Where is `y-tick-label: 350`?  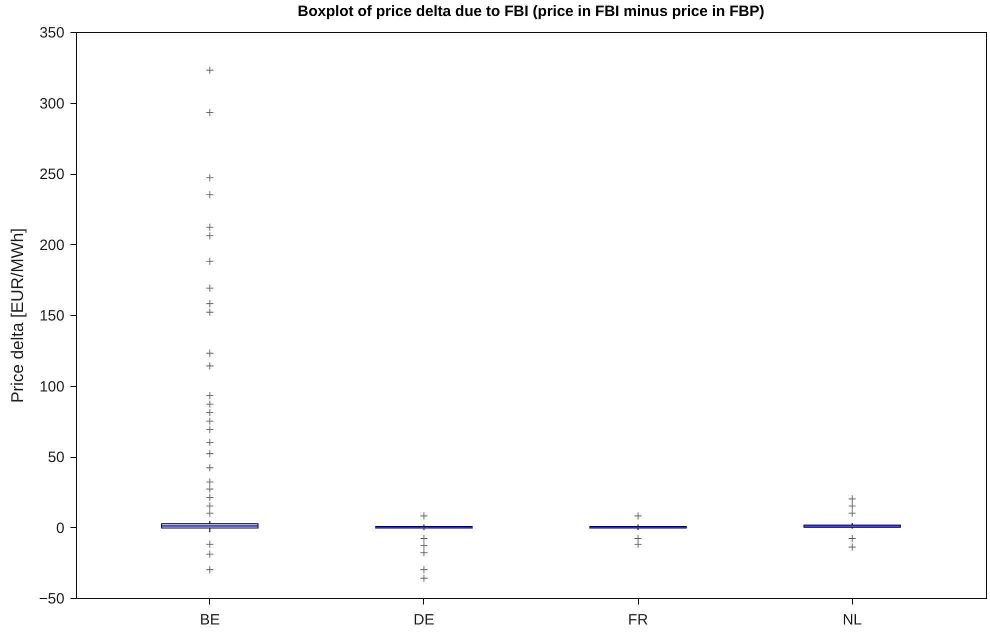 y-tick-label: 350 is located at coordinates (51, 33).